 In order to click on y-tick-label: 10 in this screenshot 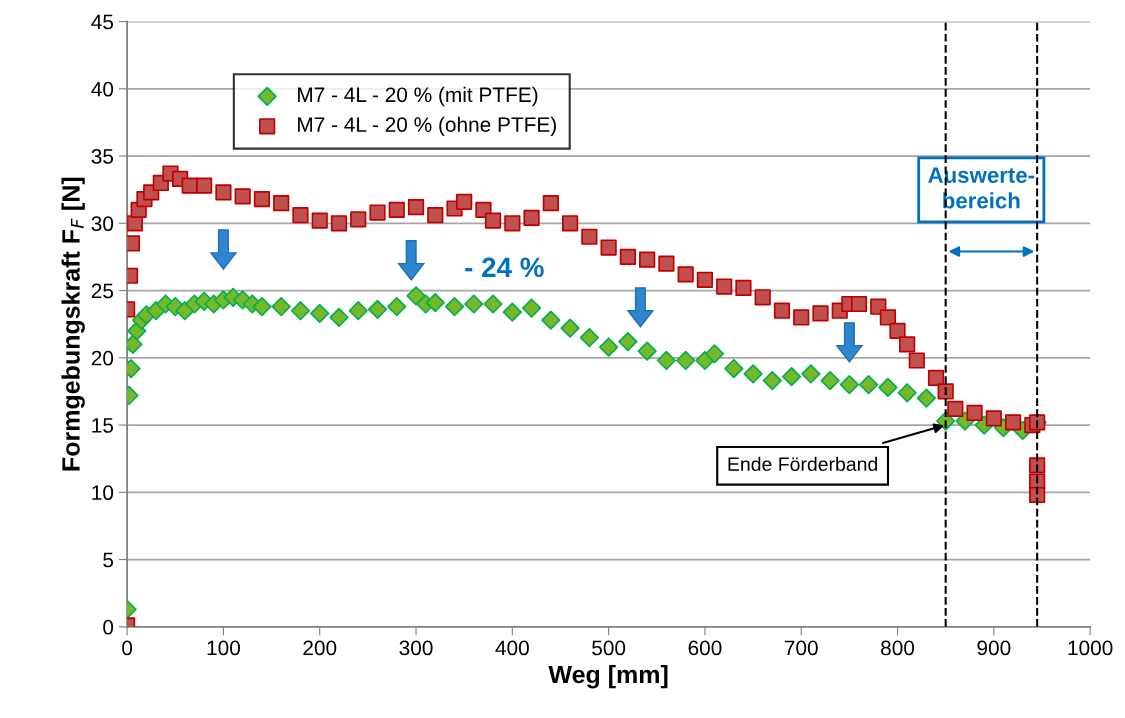, I will do `click(103, 493)`.